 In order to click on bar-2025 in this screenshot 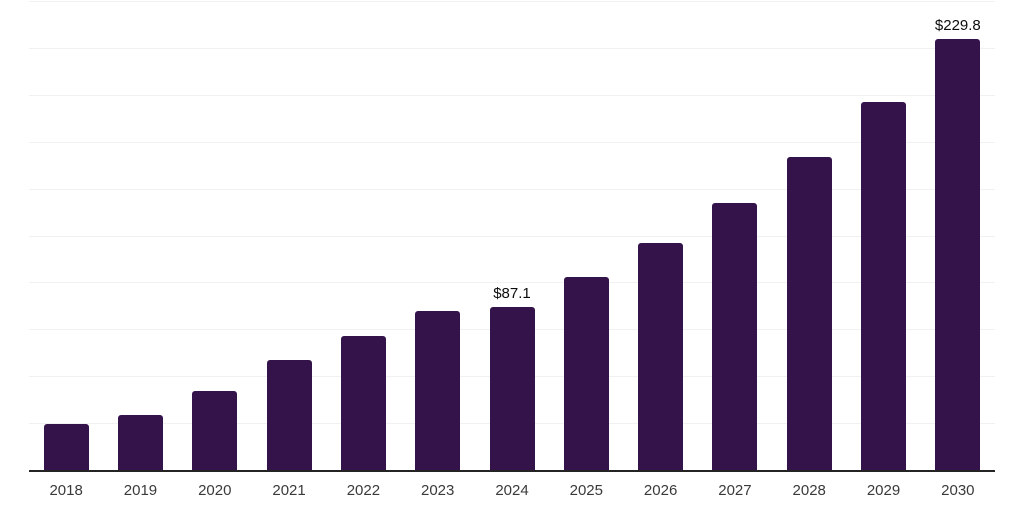, I will do `click(586, 373)`.